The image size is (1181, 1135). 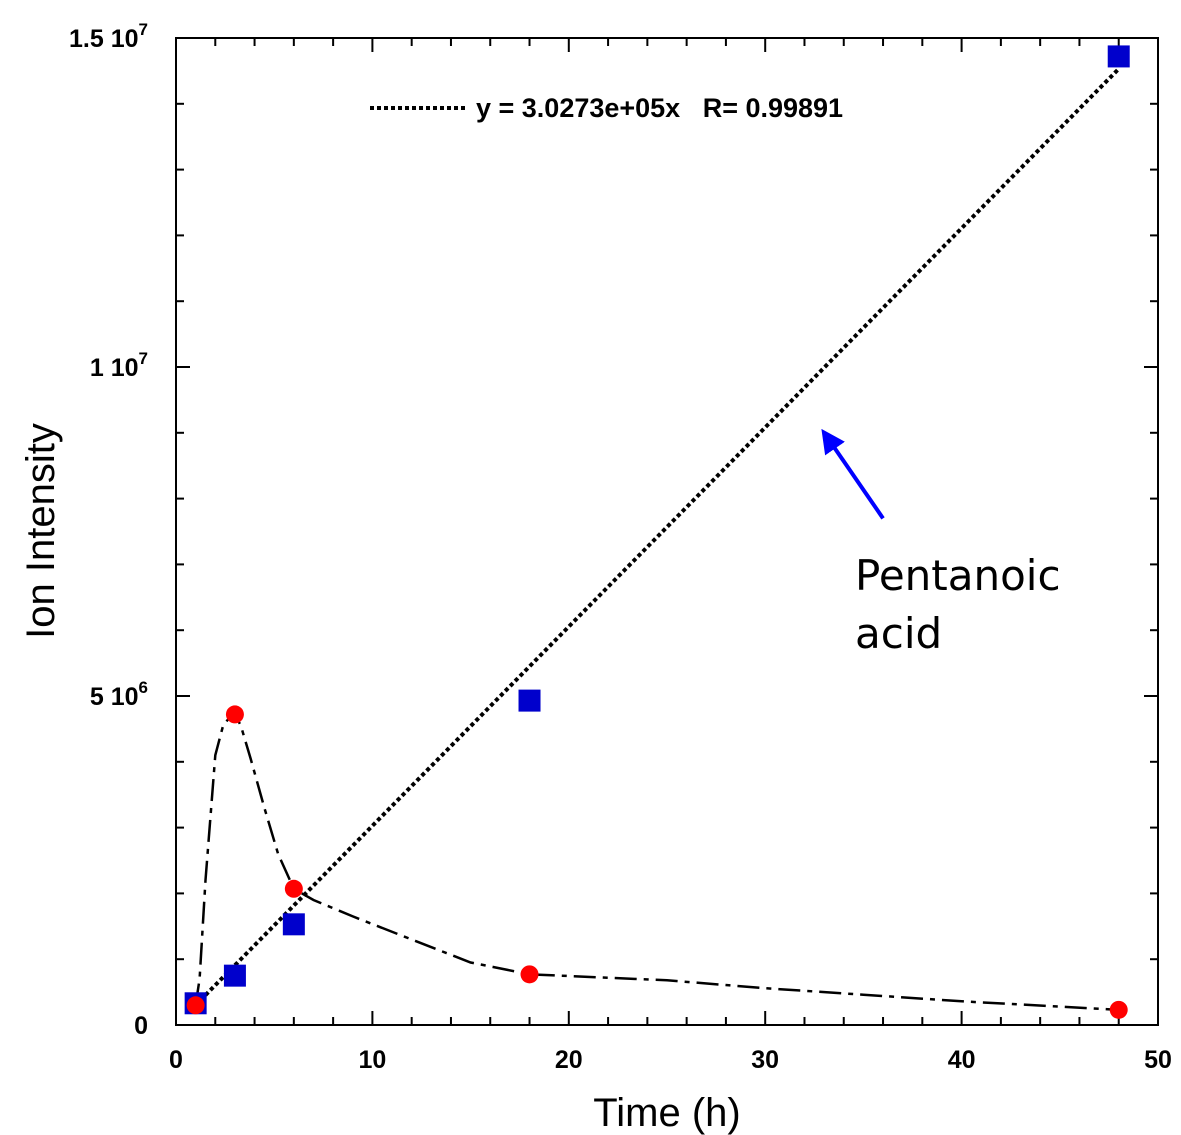 What do you see at coordinates (666, 1113) in the screenshot?
I see `x-axis-title: Time (h)` at bounding box center [666, 1113].